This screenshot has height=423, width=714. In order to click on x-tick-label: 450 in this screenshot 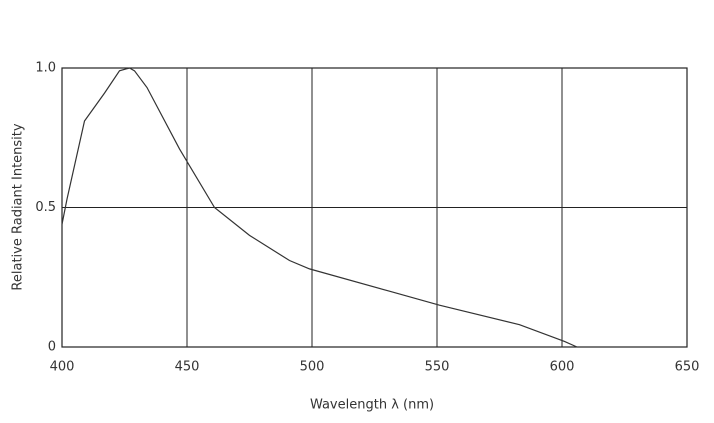, I will do `click(187, 367)`.